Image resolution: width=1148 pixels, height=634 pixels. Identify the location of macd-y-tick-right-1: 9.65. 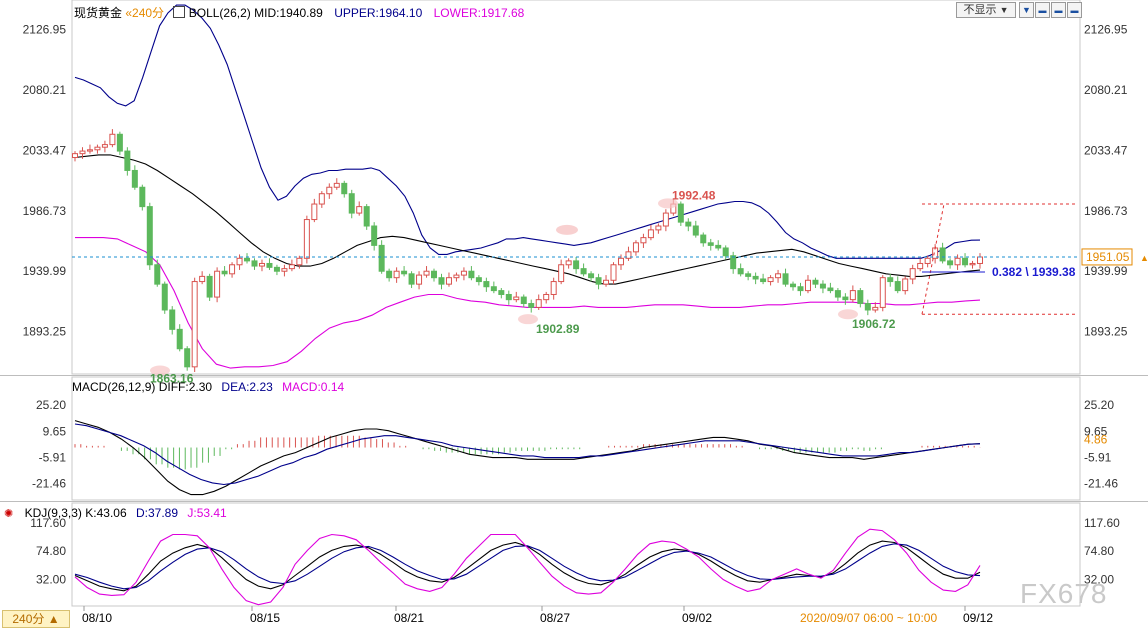
(1096, 431).